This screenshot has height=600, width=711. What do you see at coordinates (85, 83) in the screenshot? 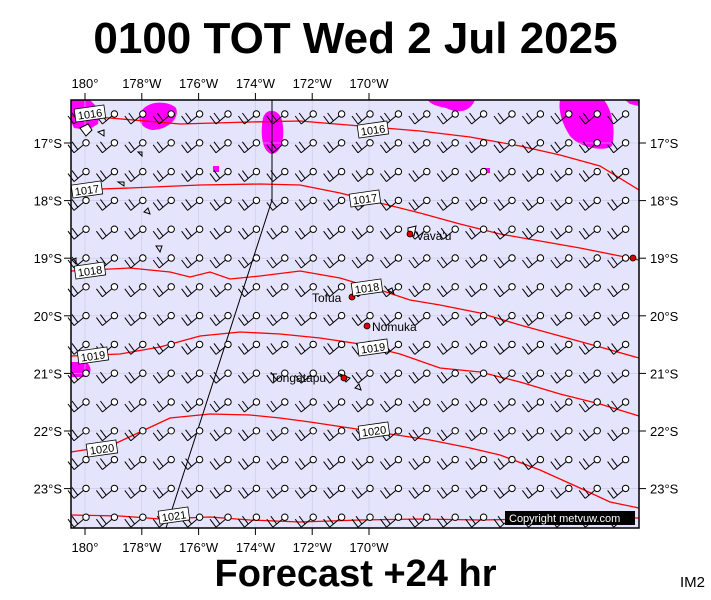
I see `lon-label-top: 180°` at bounding box center [85, 83].